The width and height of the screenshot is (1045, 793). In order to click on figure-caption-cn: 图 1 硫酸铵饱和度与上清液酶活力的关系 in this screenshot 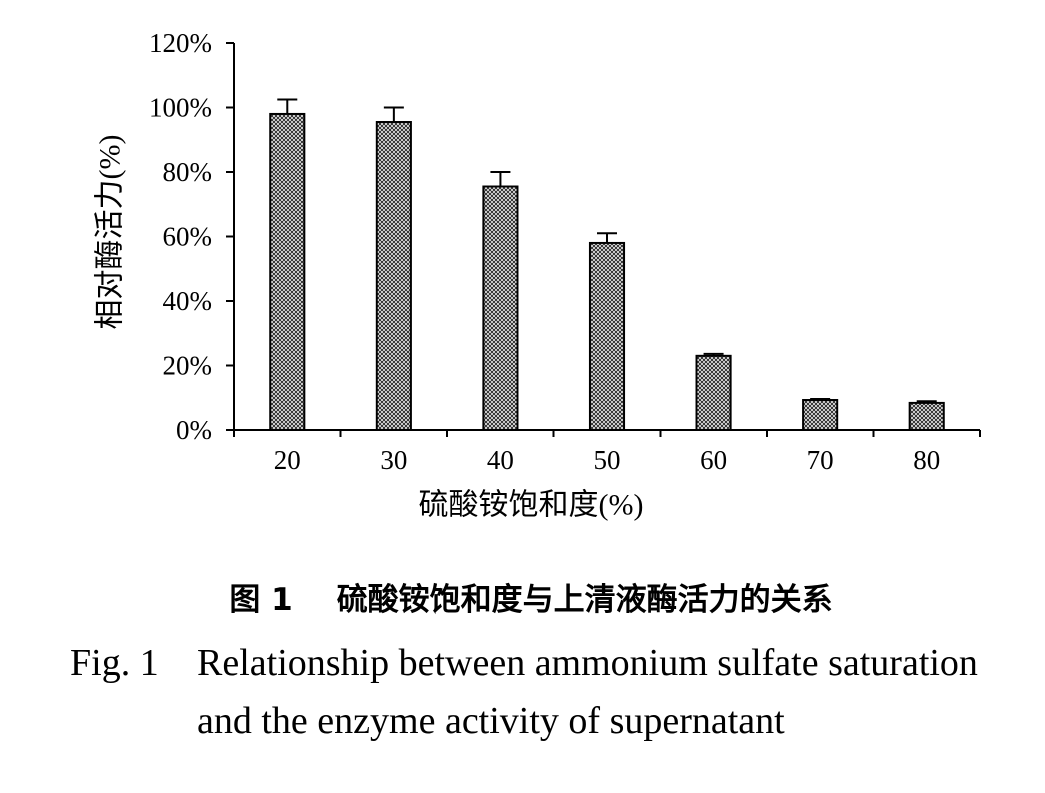, I will do `click(530, 600)`.